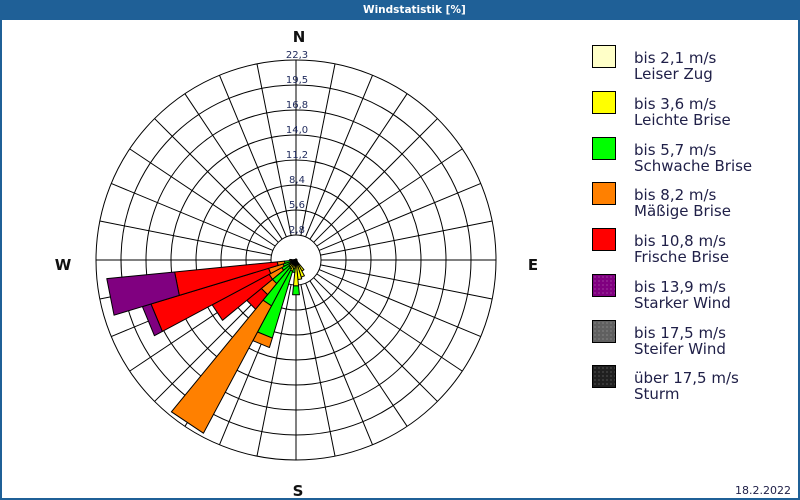 The image size is (800, 500). I want to click on legend-range: bis 17,5 m/s, so click(680, 332).